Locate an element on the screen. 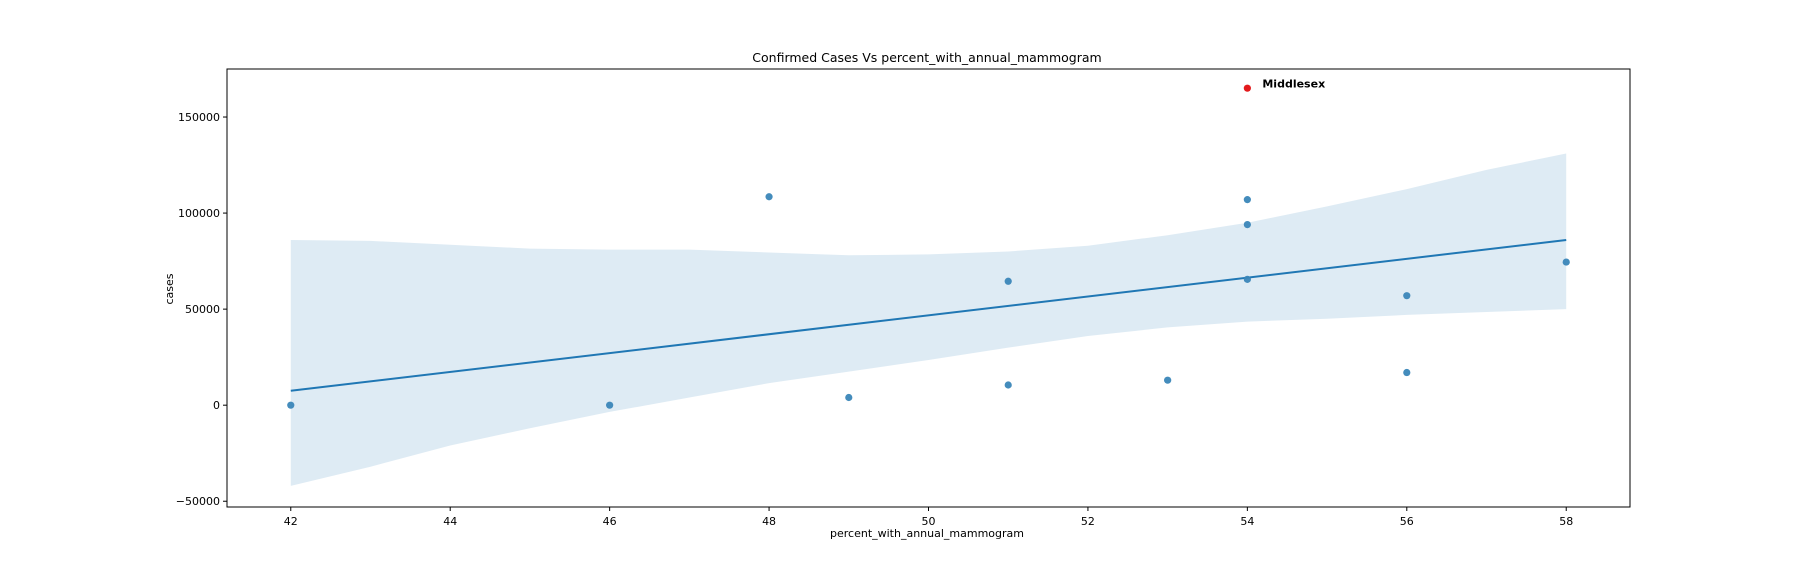 The height and width of the screenshot is (576, 1800). y-tick-label: 100000 is located at coordinates (199, 213).